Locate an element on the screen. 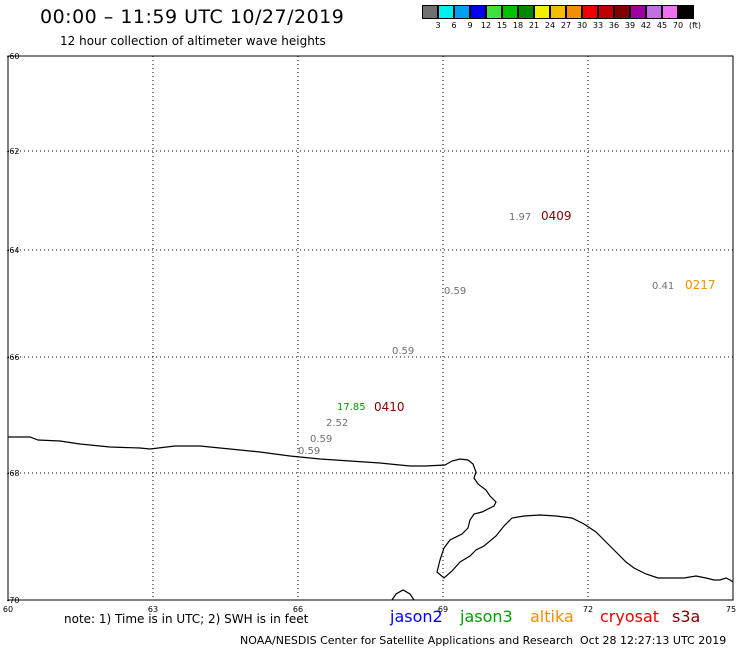 This screenshot has height=650, width=740. pass-time-label: 0410 is located at coordinates (389, 407).